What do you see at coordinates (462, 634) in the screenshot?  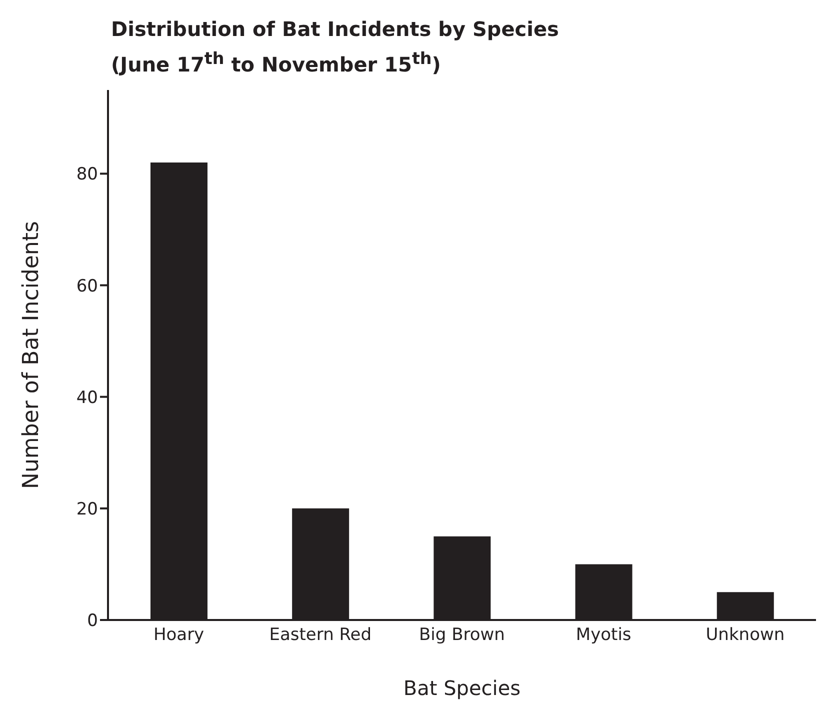 I see `x-tick-label: Big Brown` at bounding box center [462, 634].